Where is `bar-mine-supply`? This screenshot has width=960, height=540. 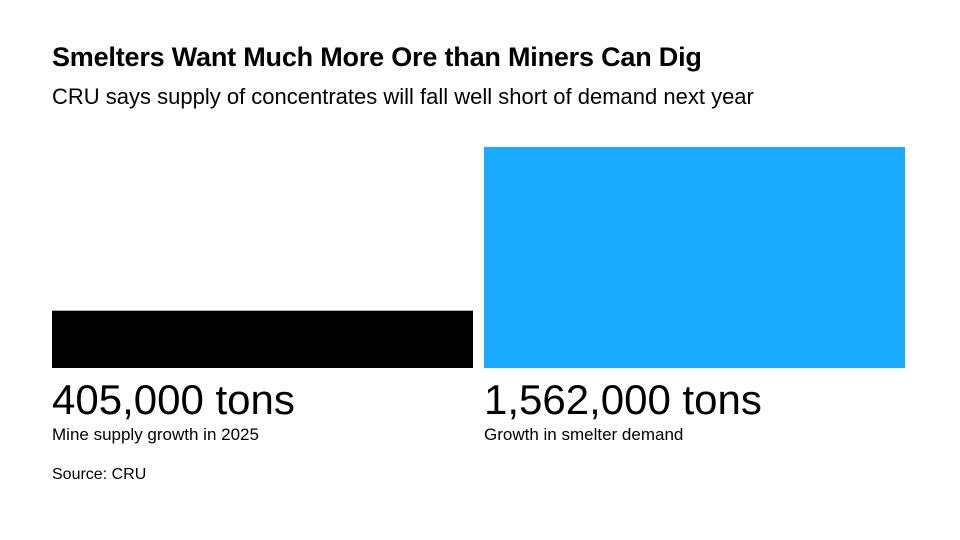 bar-mine-supply is located at coordinates (262, 339).